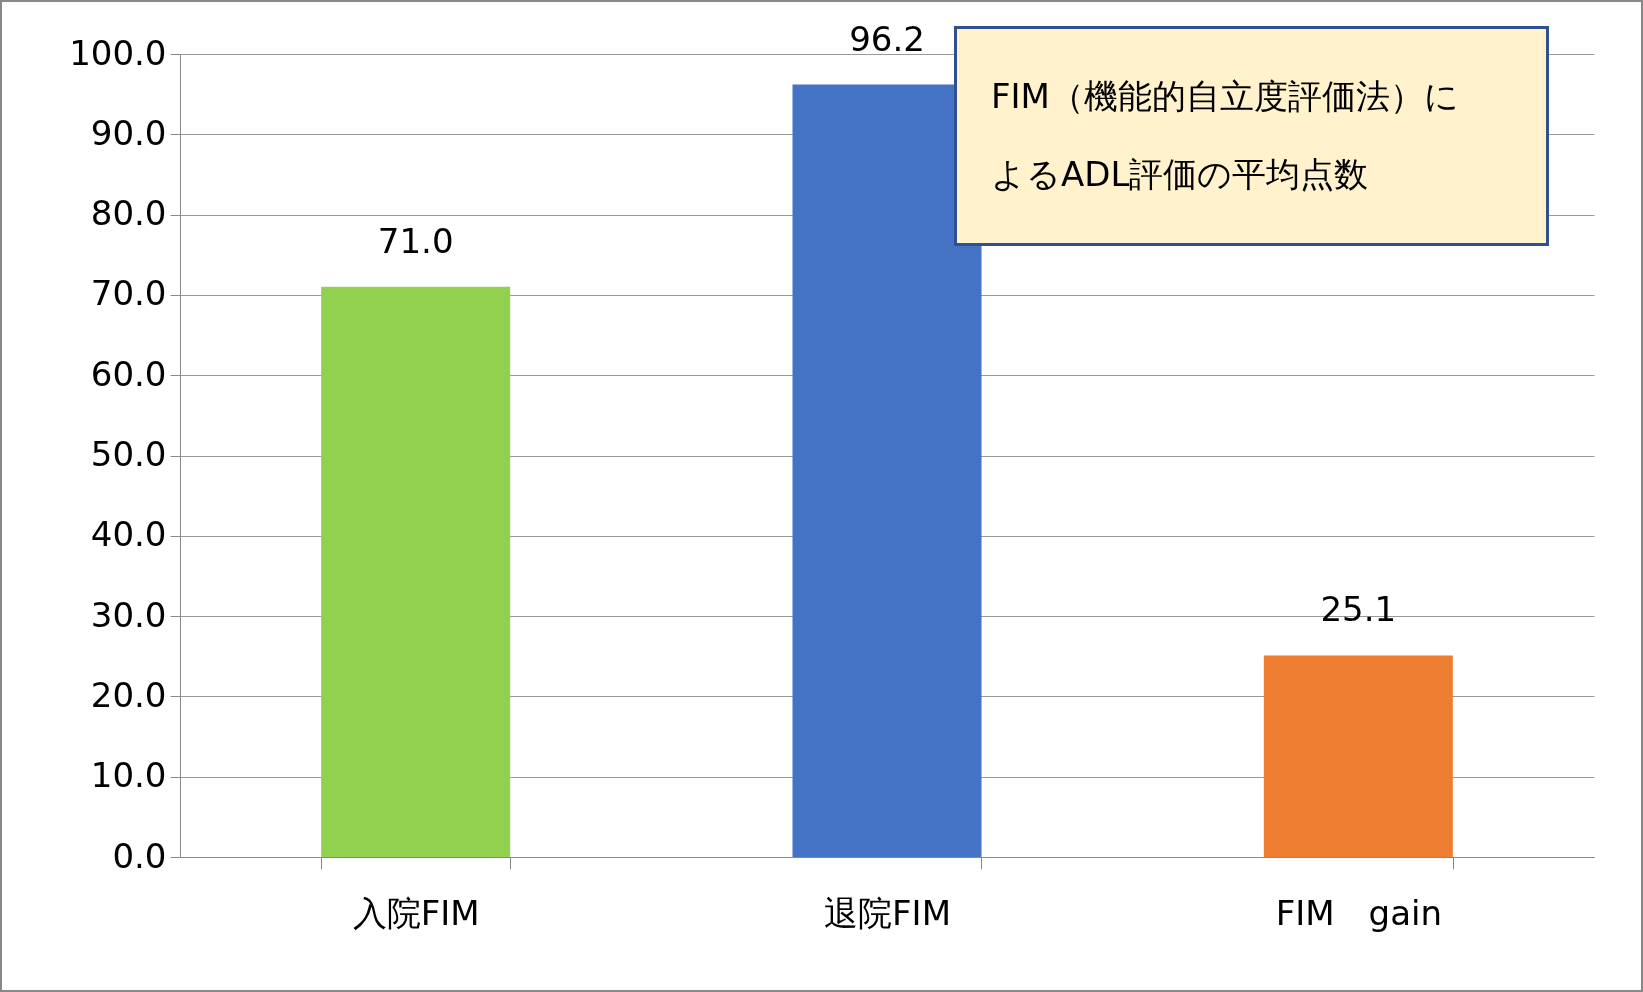  What do you see at coordinates (128, 614) in the screenshot?
I see `y-tick-label: 30.0` at bounding box center [128, 614].